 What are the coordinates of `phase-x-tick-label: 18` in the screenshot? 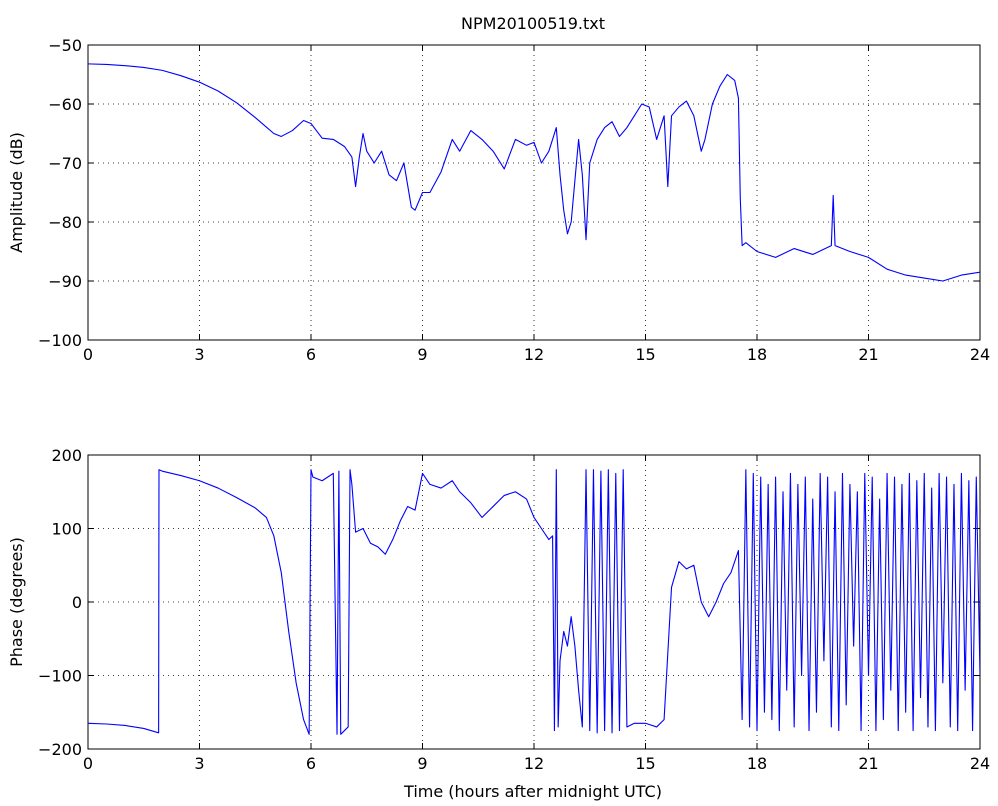 It's located at (757, 763).